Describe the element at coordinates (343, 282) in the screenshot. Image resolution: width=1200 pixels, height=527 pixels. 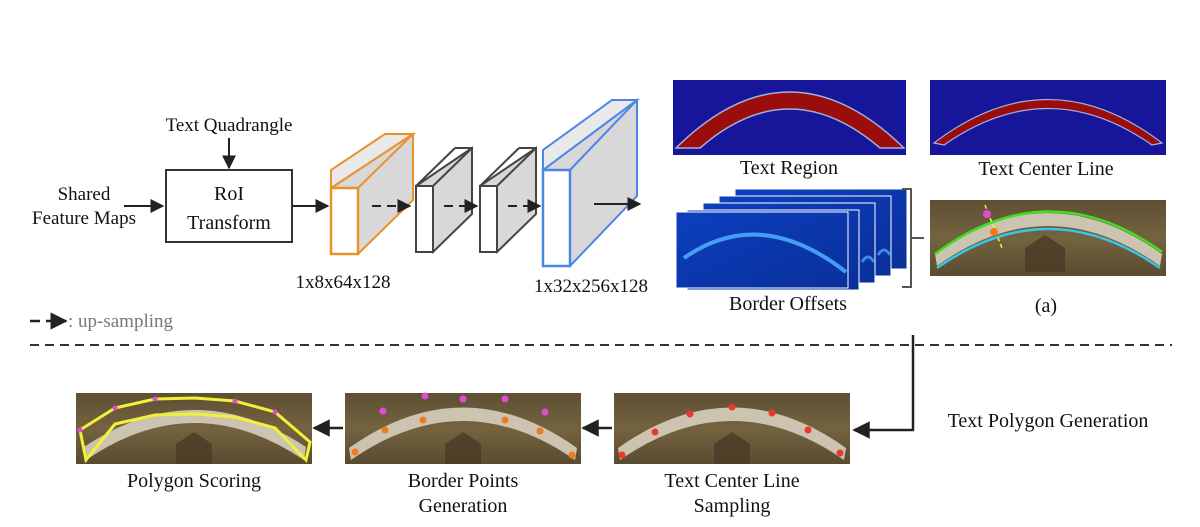
I see `dim-small-label: 1x8x64x128` at that location.